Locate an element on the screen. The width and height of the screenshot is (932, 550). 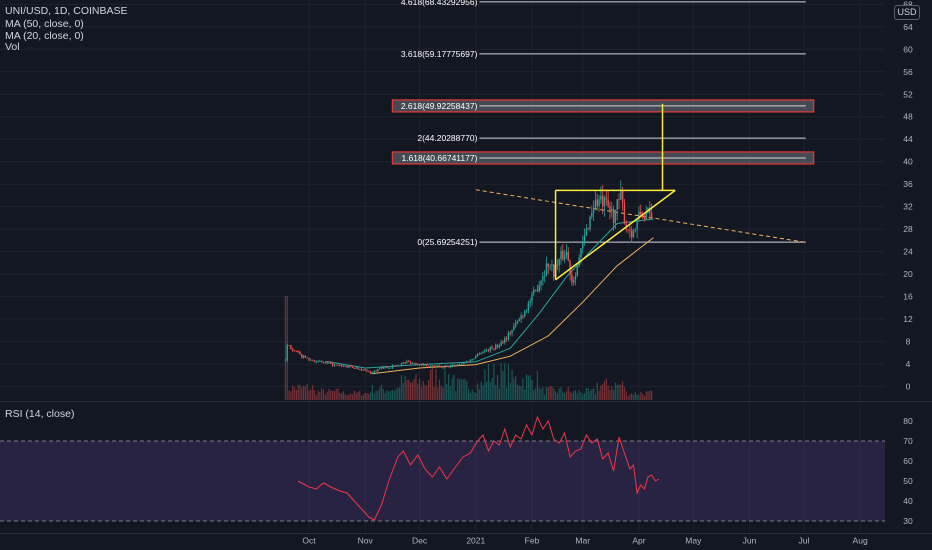
price-tick-label: 60 is located at coordinates (908, 49).